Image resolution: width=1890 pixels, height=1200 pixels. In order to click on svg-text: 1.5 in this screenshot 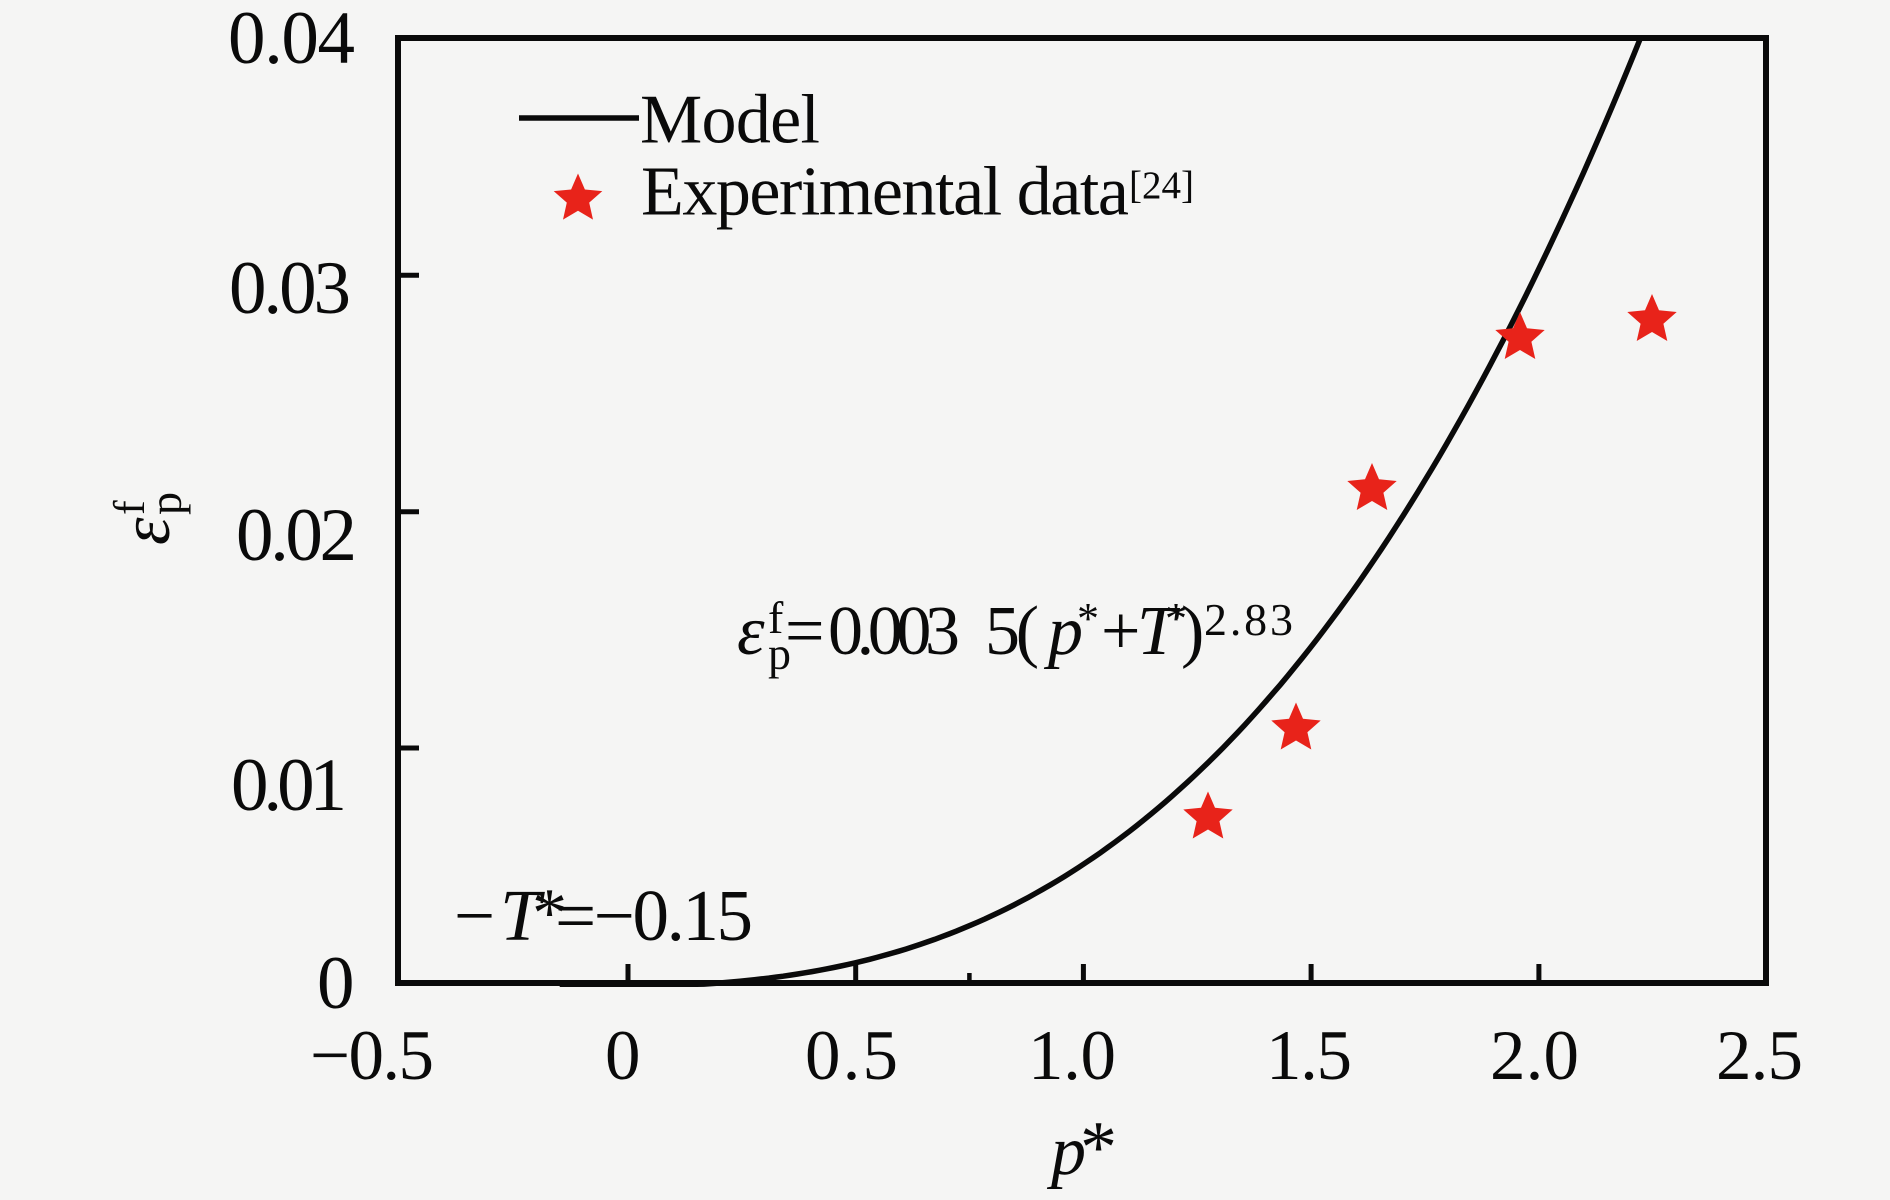, I will do `click(1309, 1056)`.